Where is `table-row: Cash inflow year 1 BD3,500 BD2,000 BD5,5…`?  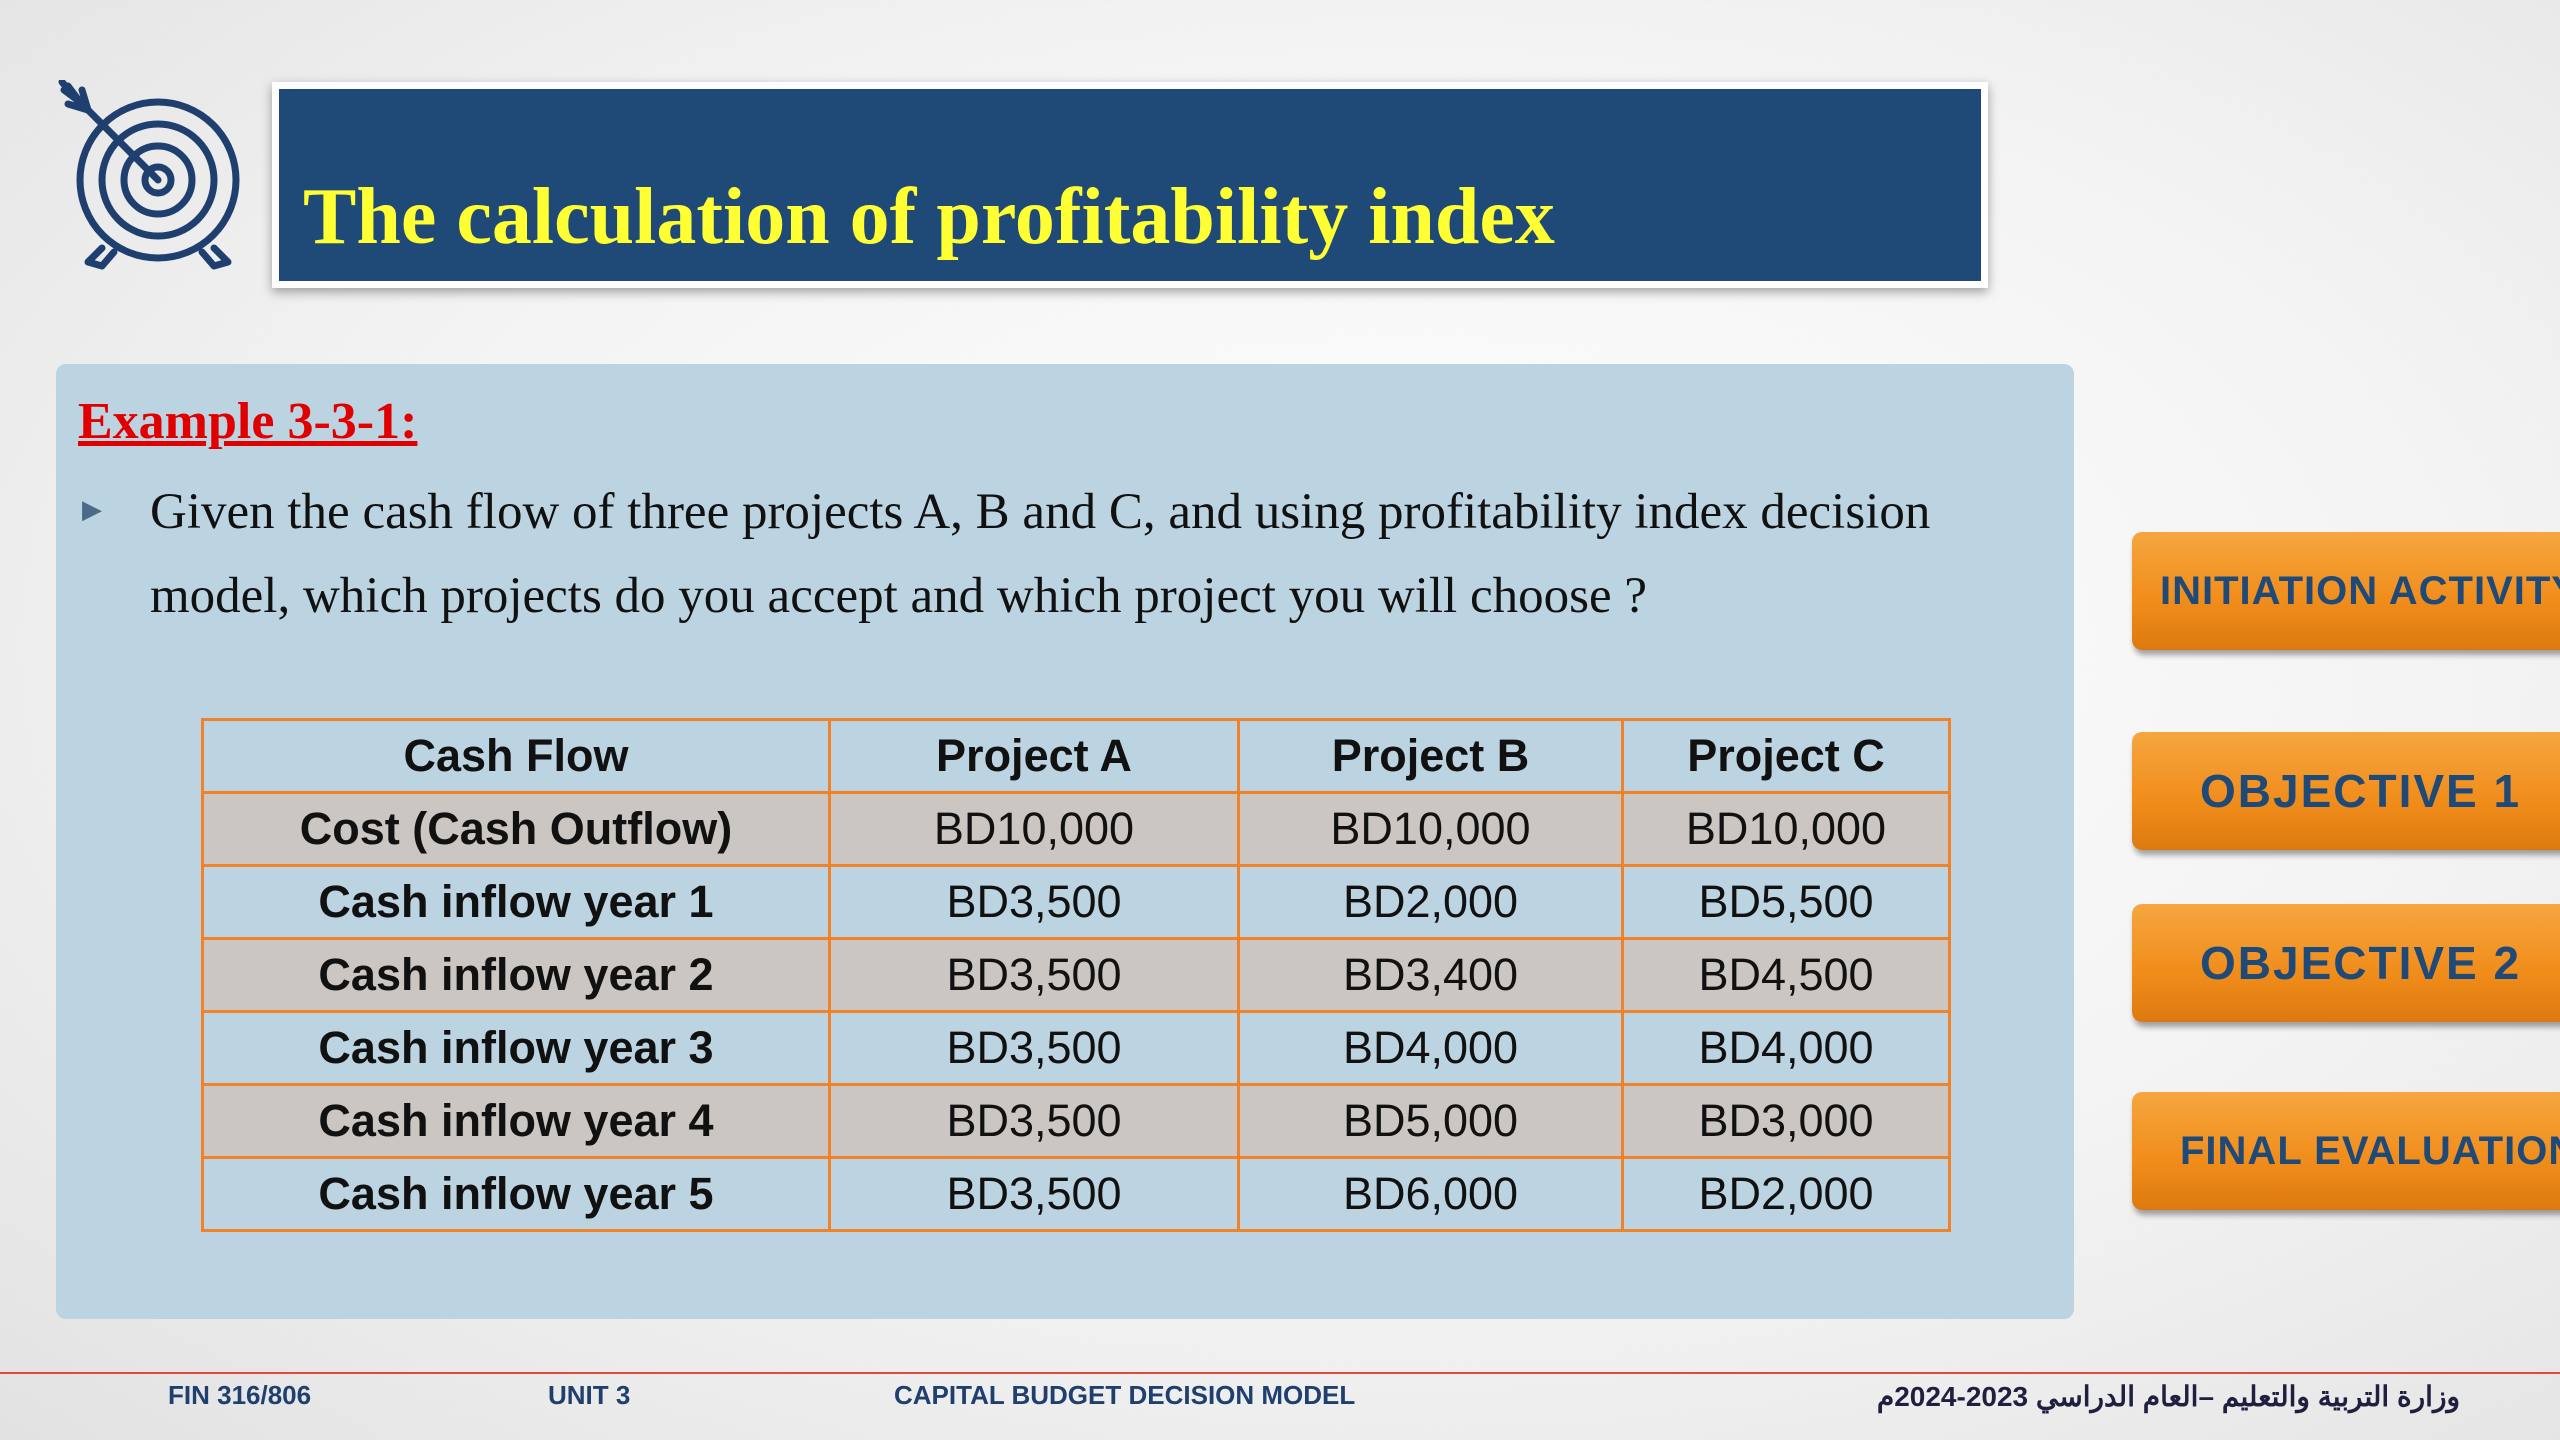 table-row: Cash inflow year 1 BD3,500 BD2,000 BD5,5… is located at coordinates (1076, 902).